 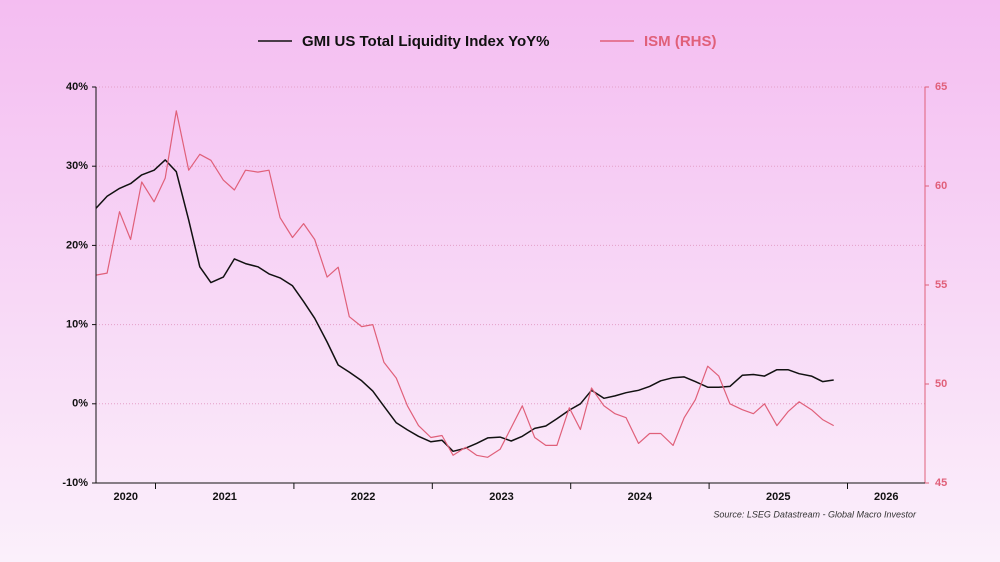 I want to click on y-tick-label: -10%, so click(x=75, y=483).